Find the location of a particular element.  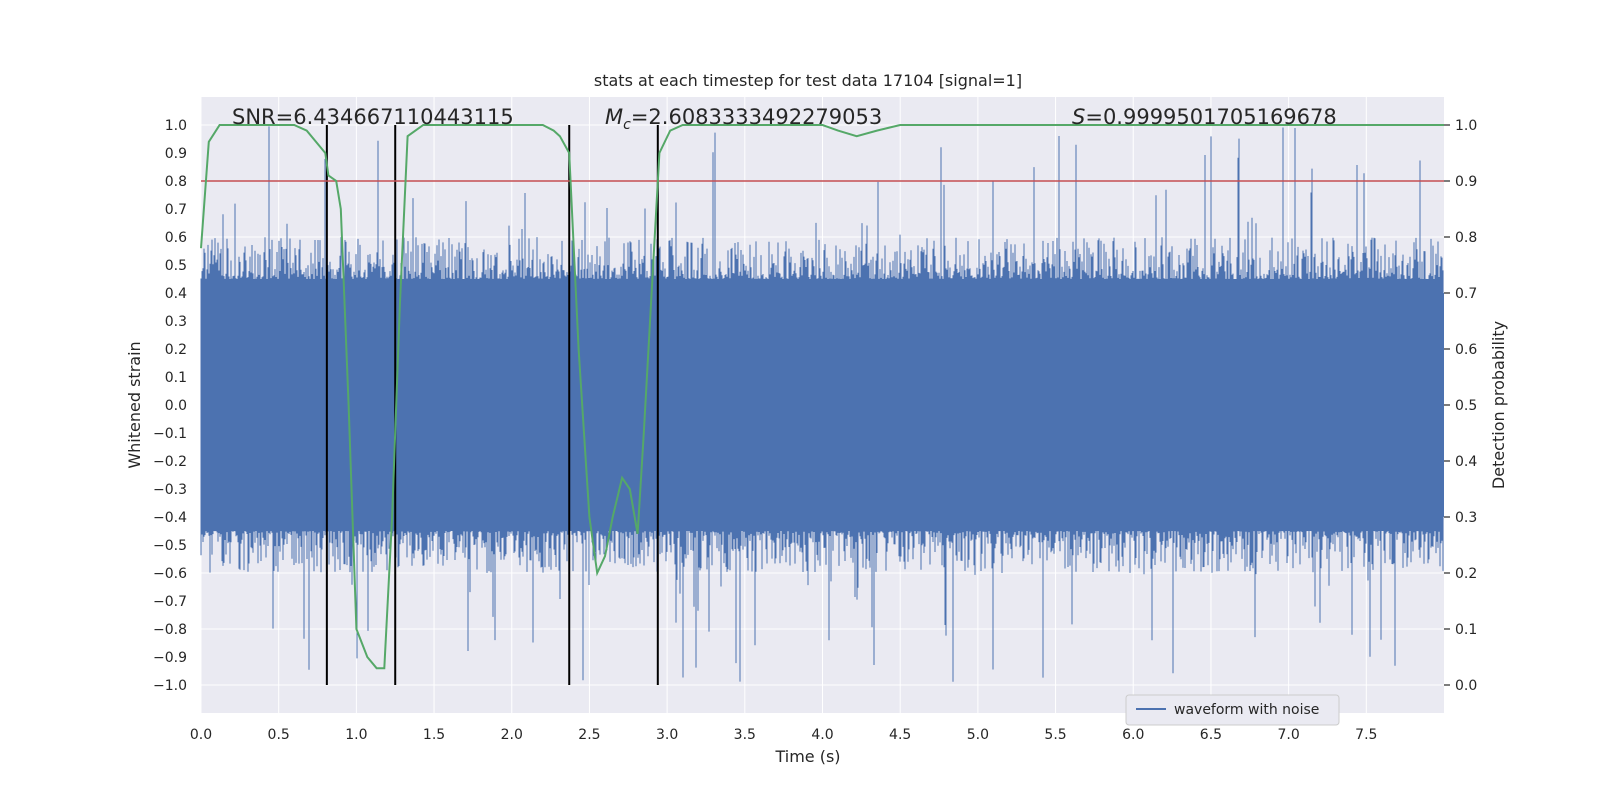

x-tick-label: 7.0 is located at coordinates (1288, 735).